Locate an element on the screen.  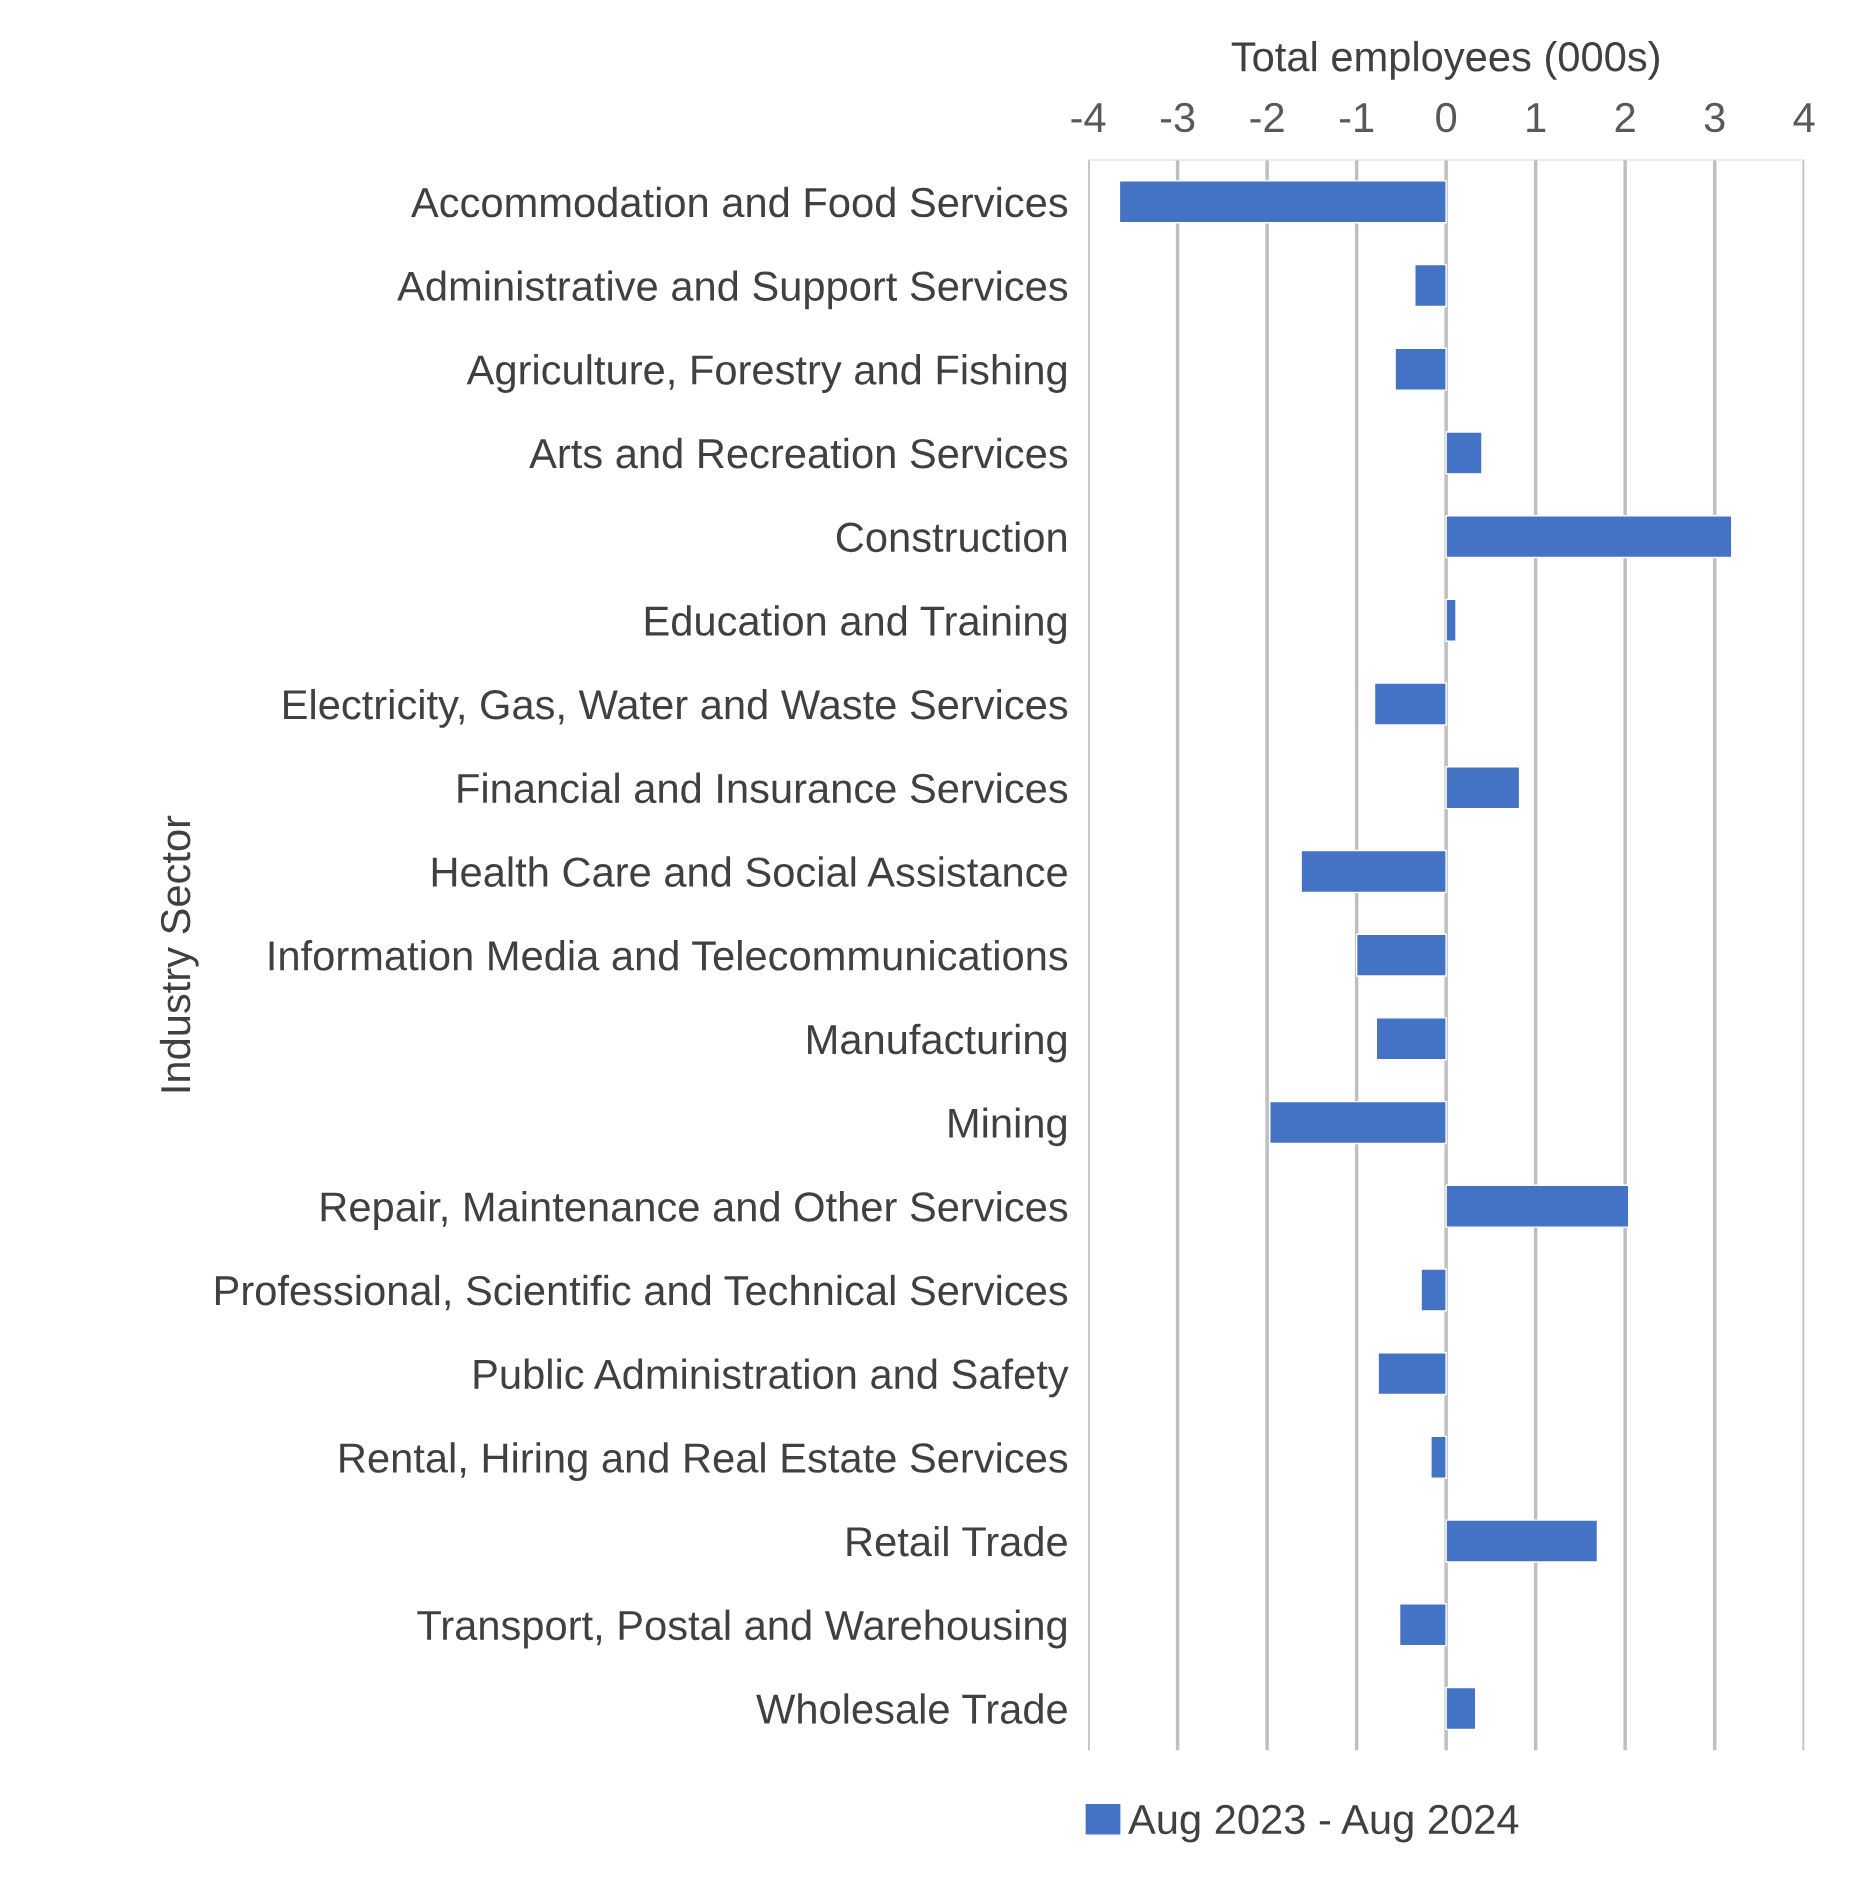
y-tick-label: Administrative and Support Services is located at coordinates (732, 290).